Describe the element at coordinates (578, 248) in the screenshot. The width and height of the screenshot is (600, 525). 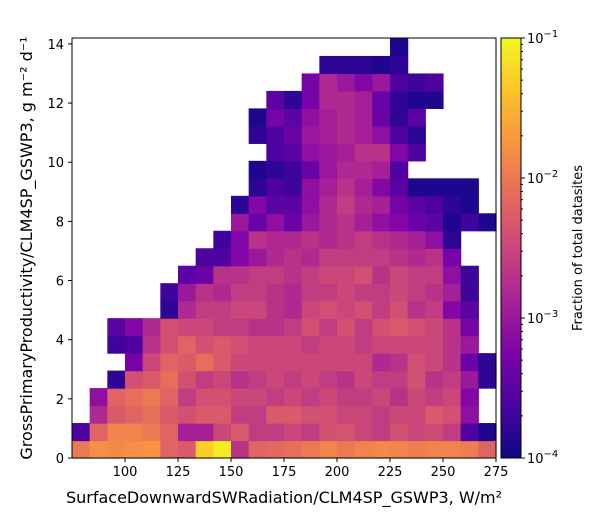
I see `colorbar-label: Fraction of total datasites` at that location.